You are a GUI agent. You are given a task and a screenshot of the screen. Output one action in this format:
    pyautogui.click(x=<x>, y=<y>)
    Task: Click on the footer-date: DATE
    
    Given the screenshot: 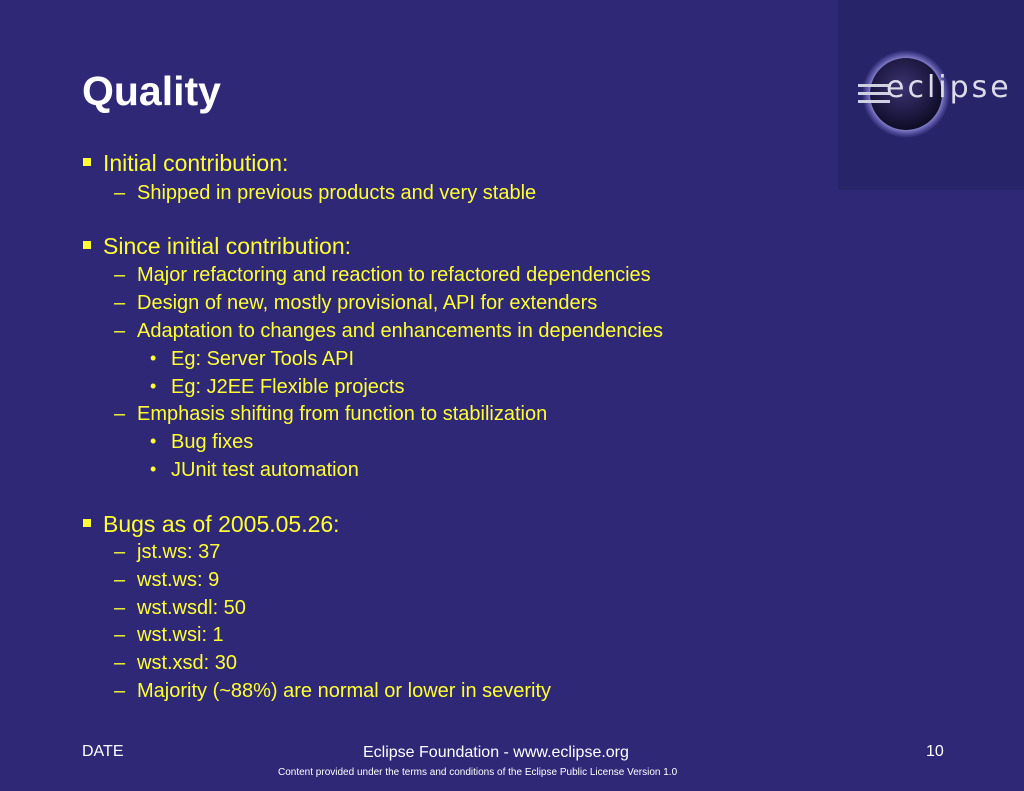 What is the action you would take?
    pyautogui.click(x=103, y=751)
    